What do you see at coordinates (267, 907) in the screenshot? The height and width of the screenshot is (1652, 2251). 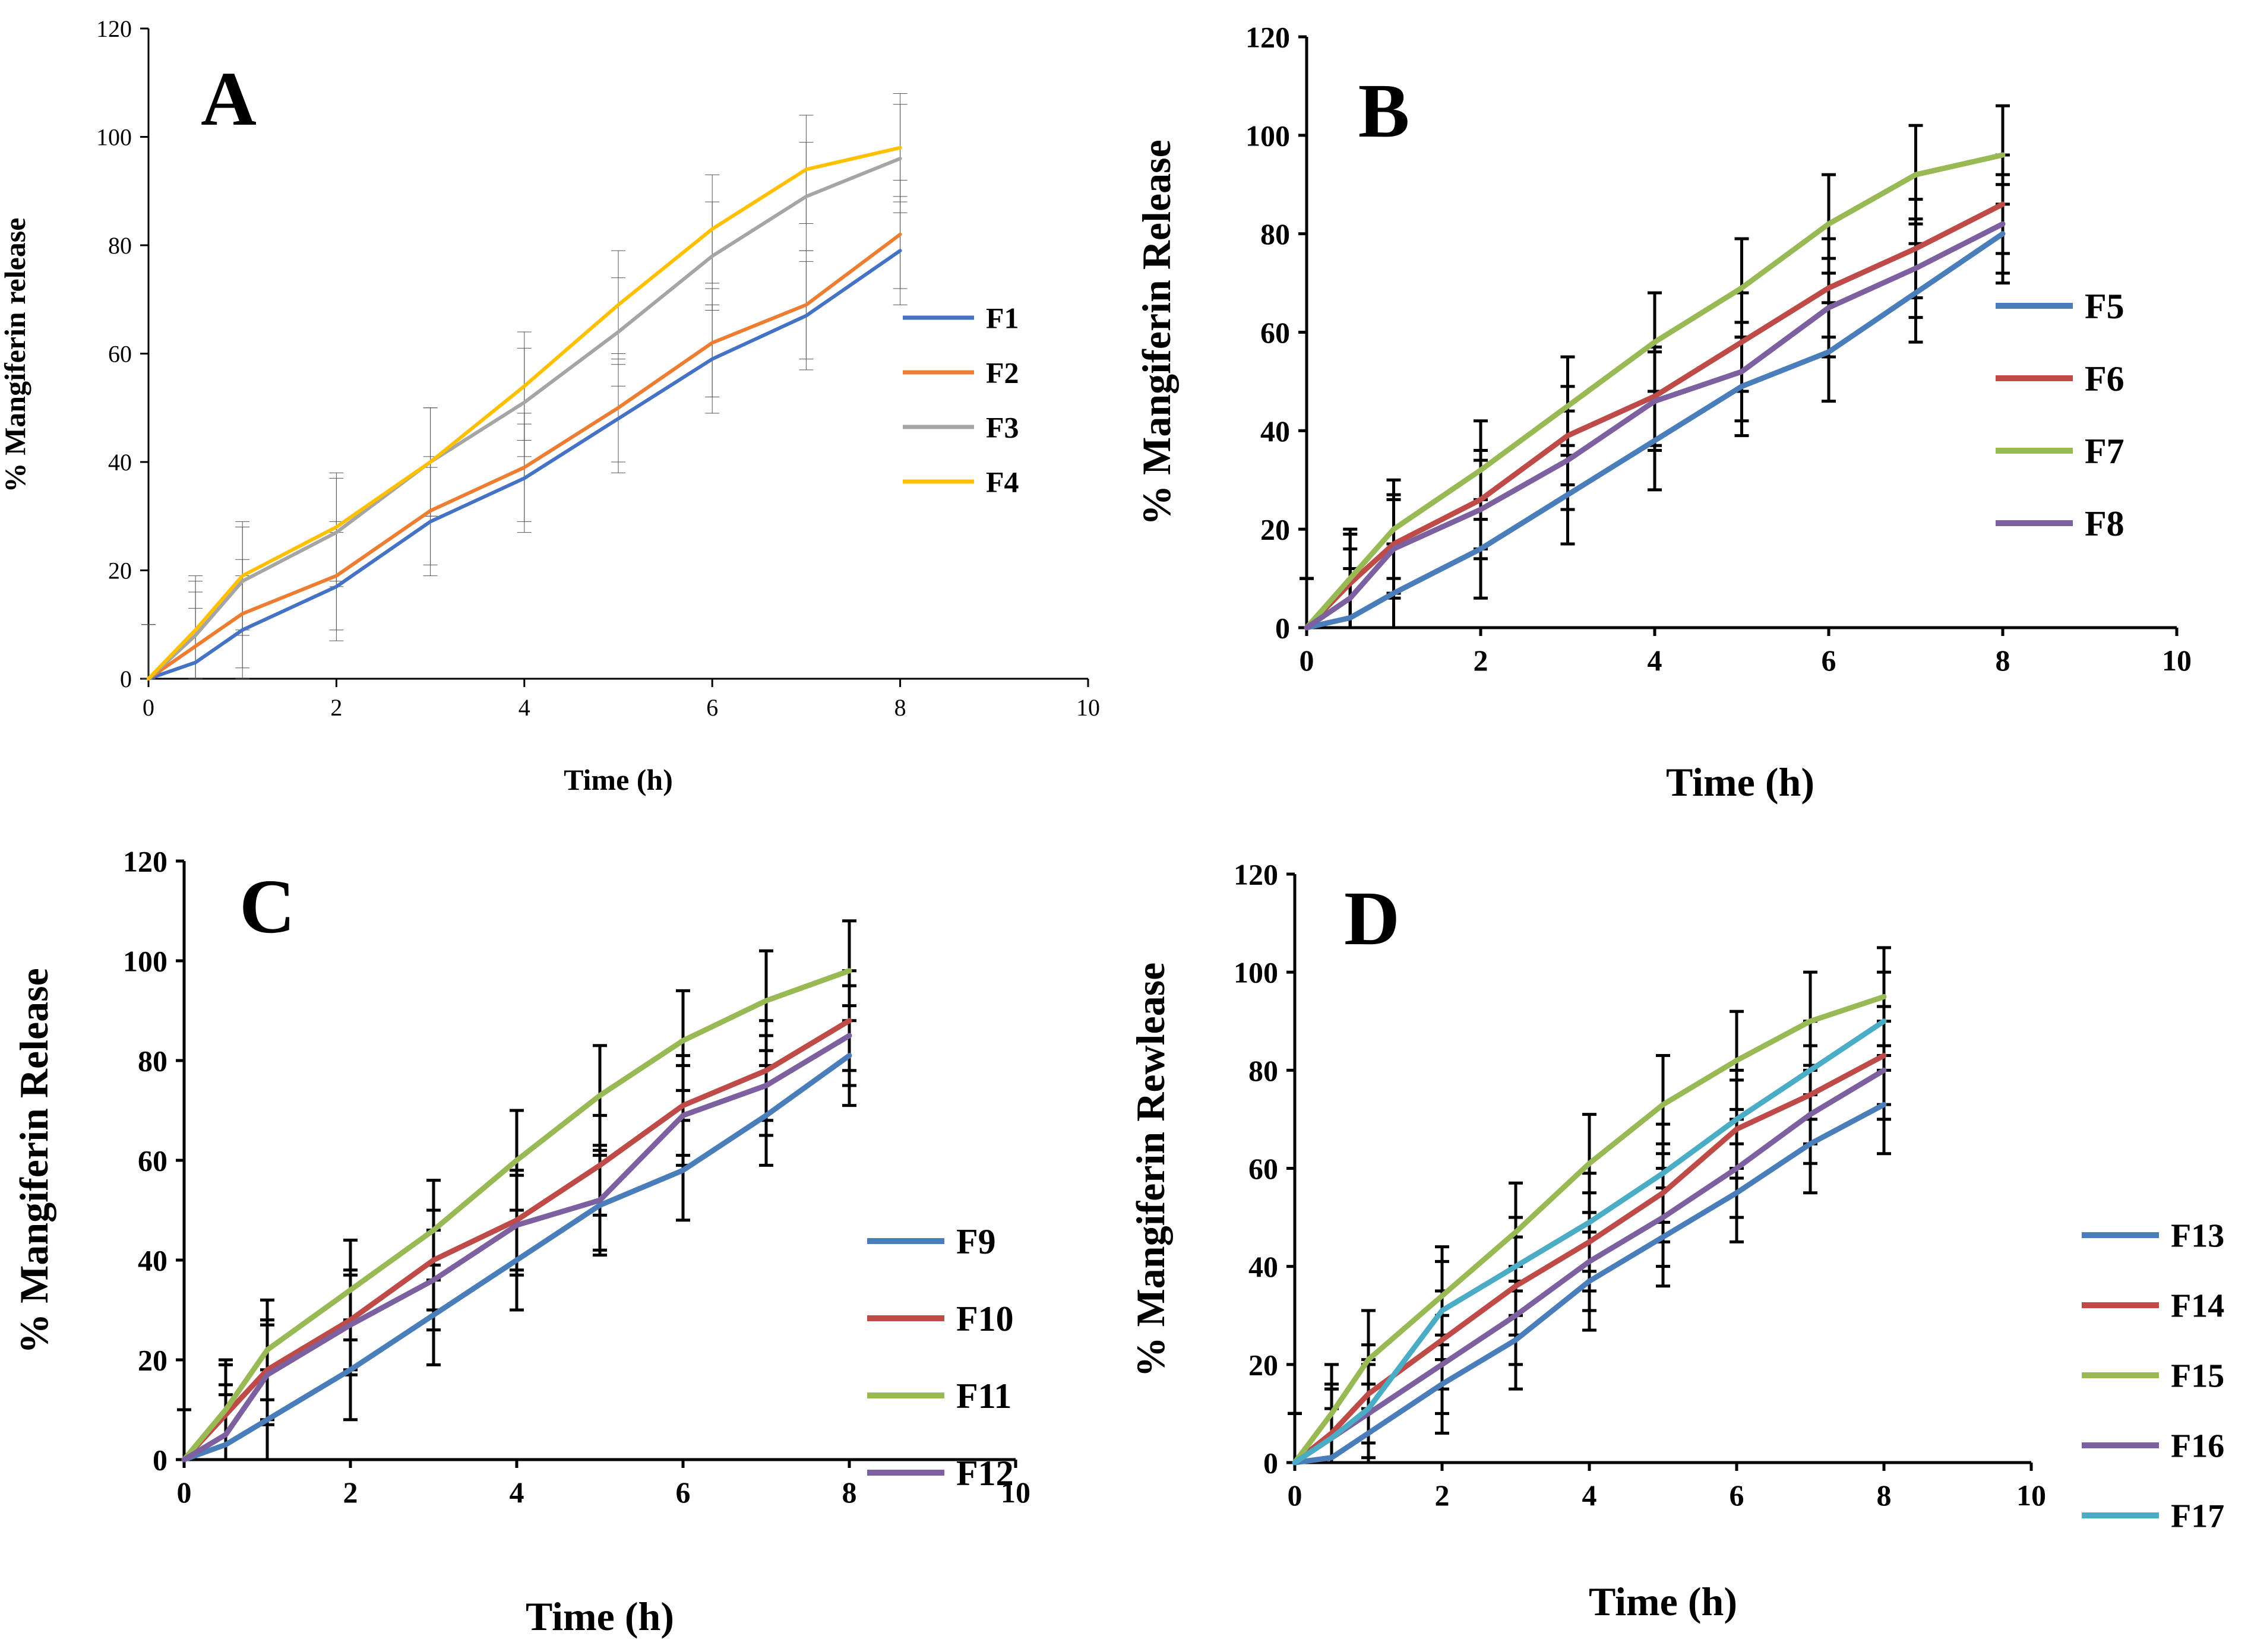 I see `panel-letter: C` at bounding box center [267, 907].